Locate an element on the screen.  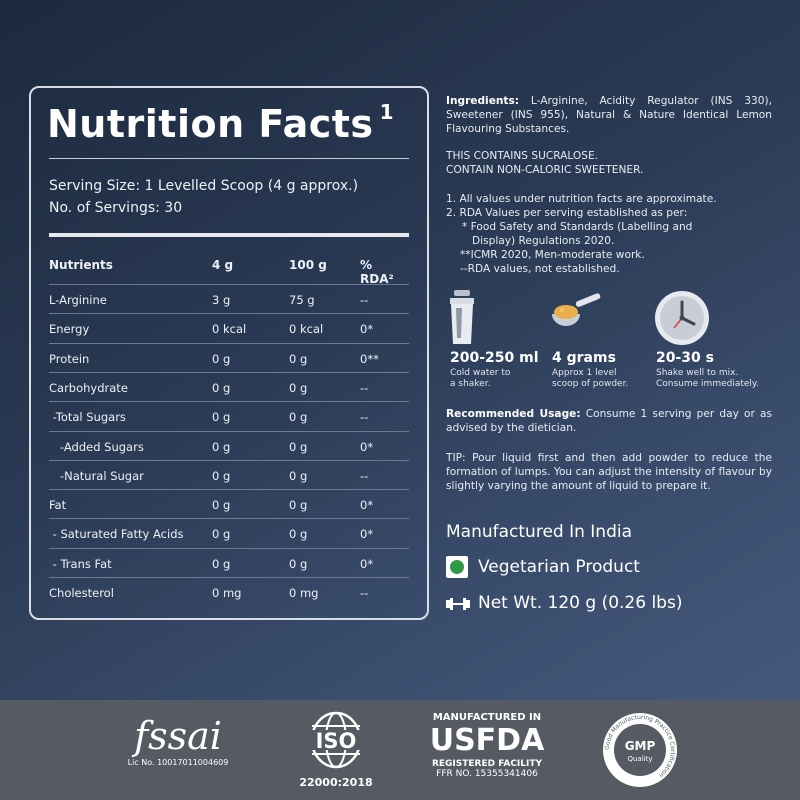
table-row: Carbohydrate 0 g 0 g -- is located at coordinates (229, 387).